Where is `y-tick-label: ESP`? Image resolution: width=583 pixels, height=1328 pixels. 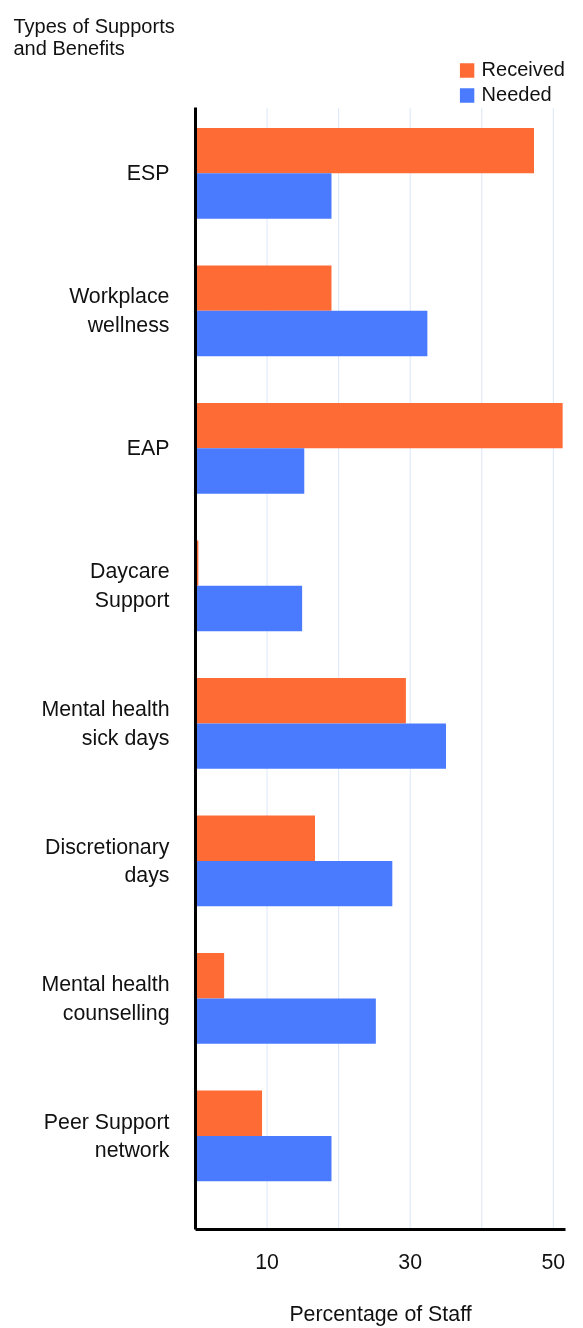
y-tick-label: ESP is located at coordinates (148, 173).